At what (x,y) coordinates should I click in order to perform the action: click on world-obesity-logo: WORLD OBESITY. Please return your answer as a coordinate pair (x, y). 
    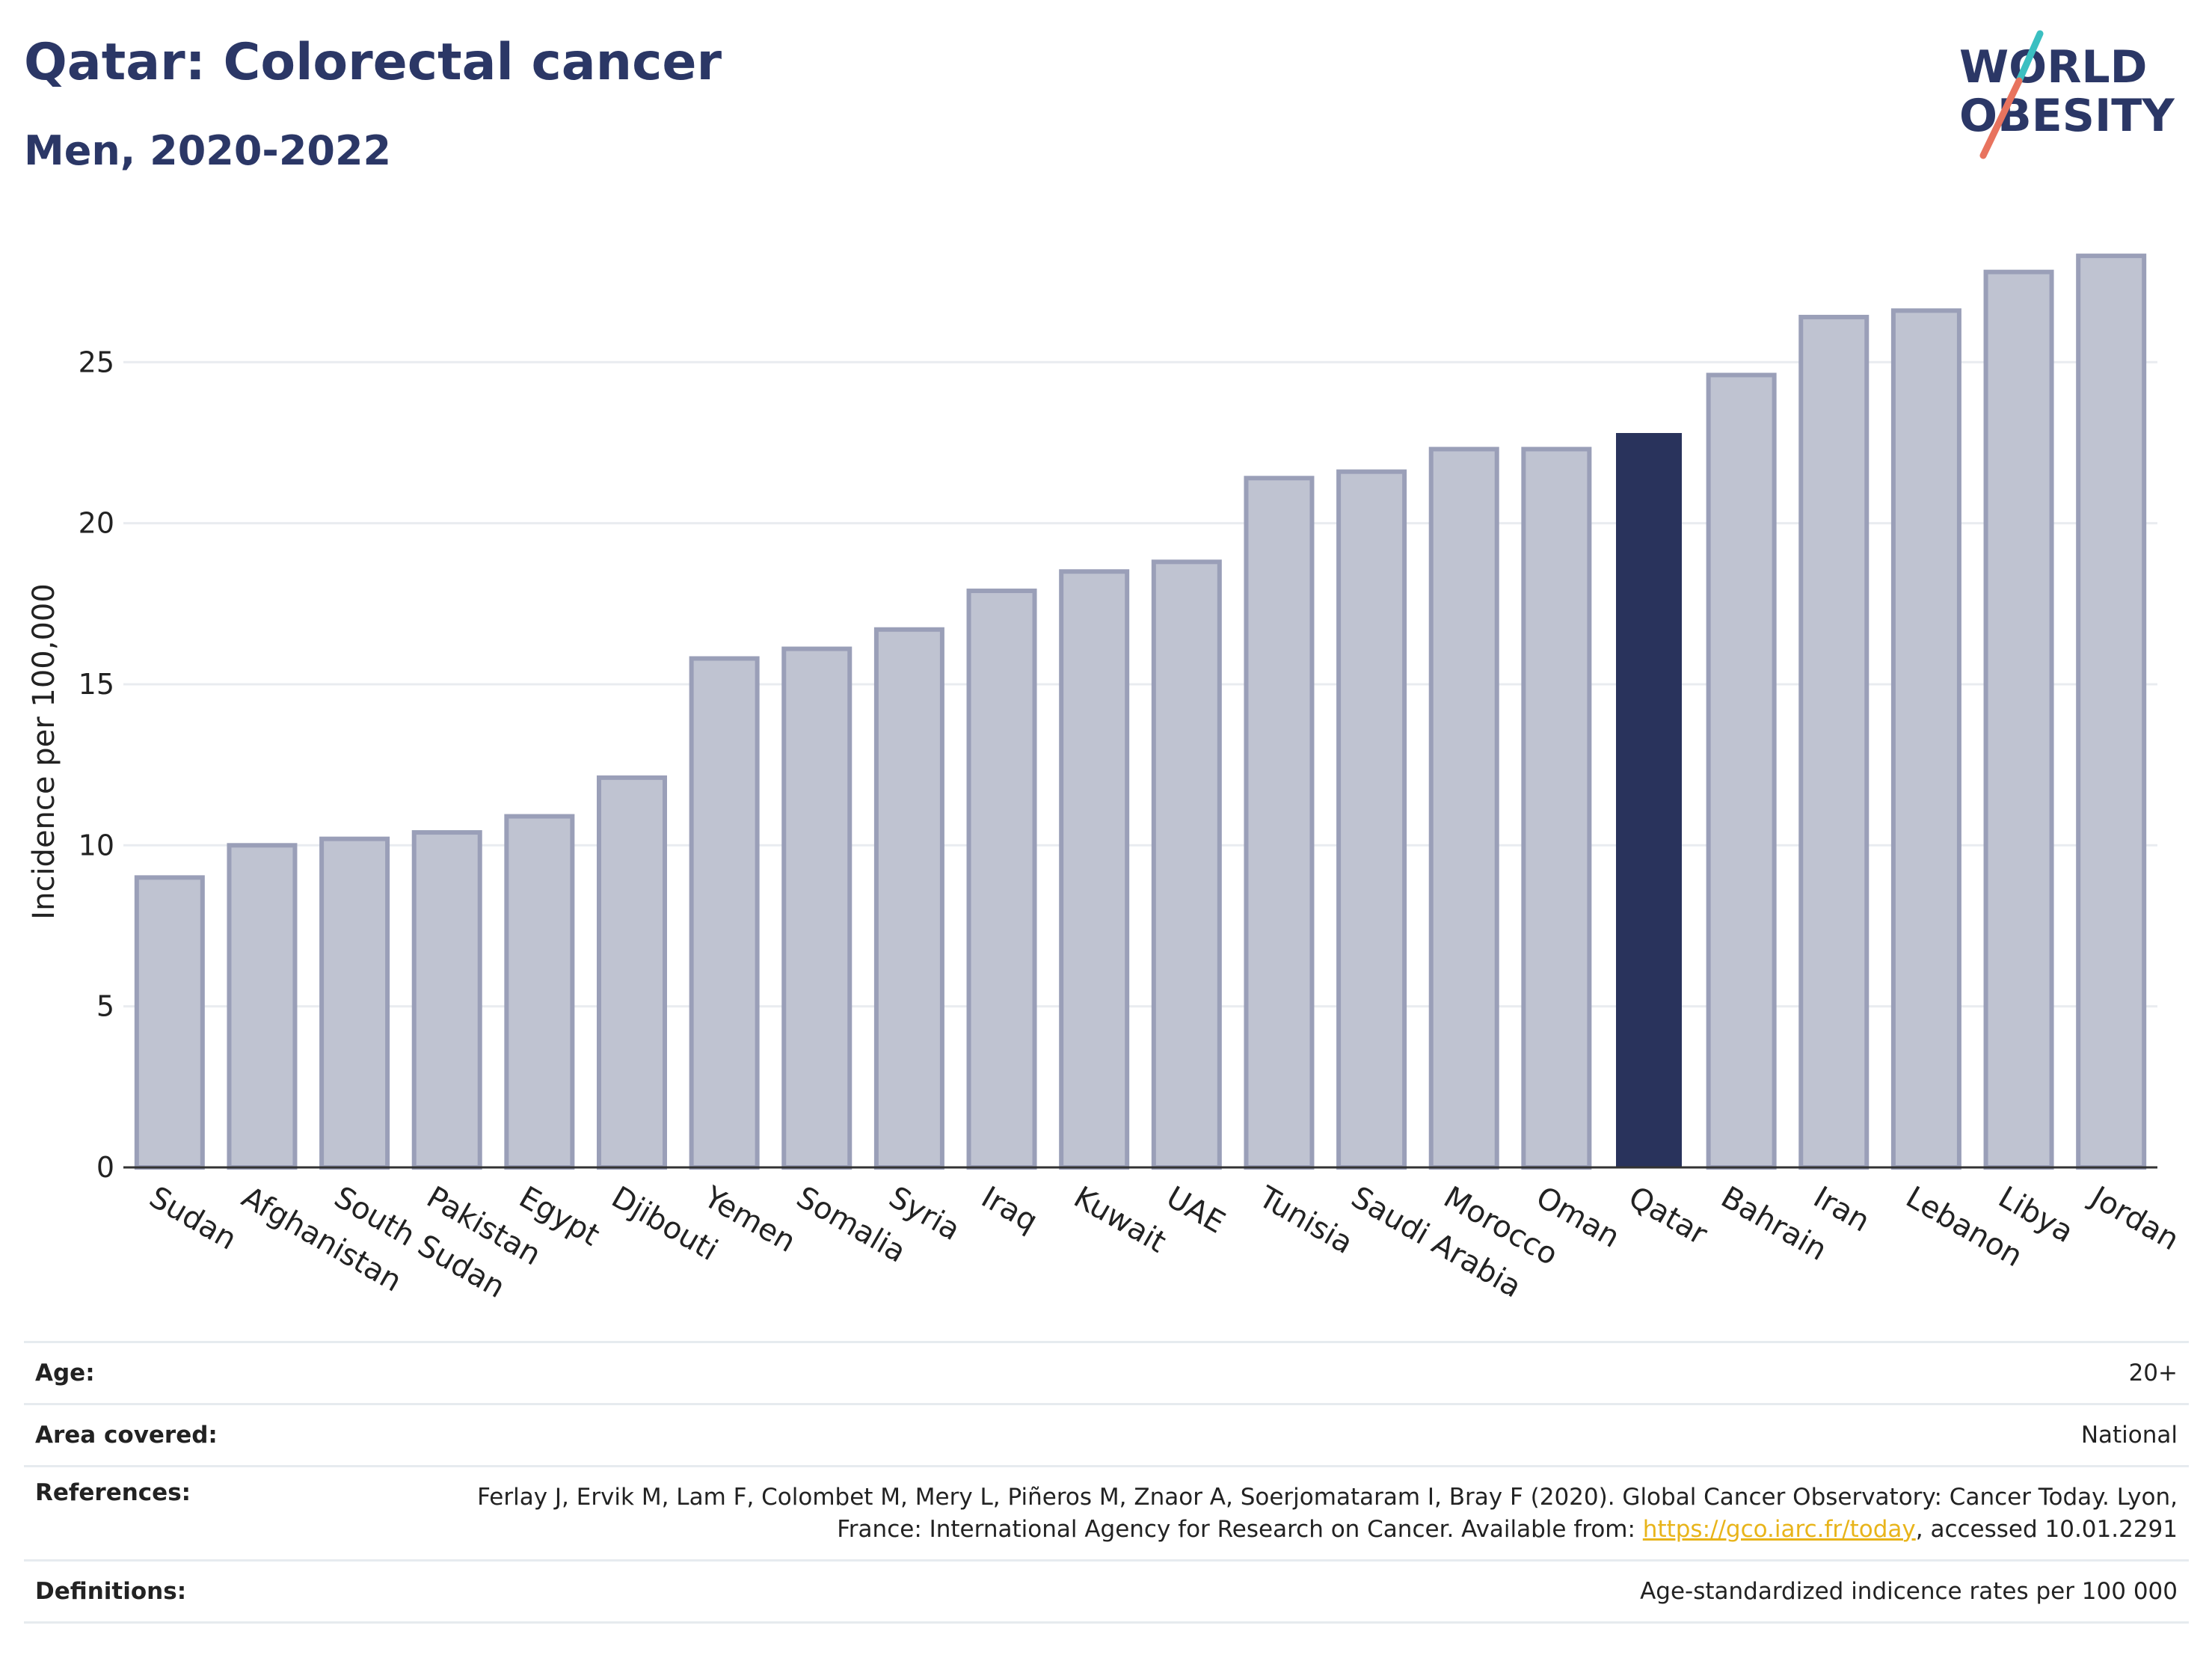
    Looking at the image, I should click on (2067, 94).